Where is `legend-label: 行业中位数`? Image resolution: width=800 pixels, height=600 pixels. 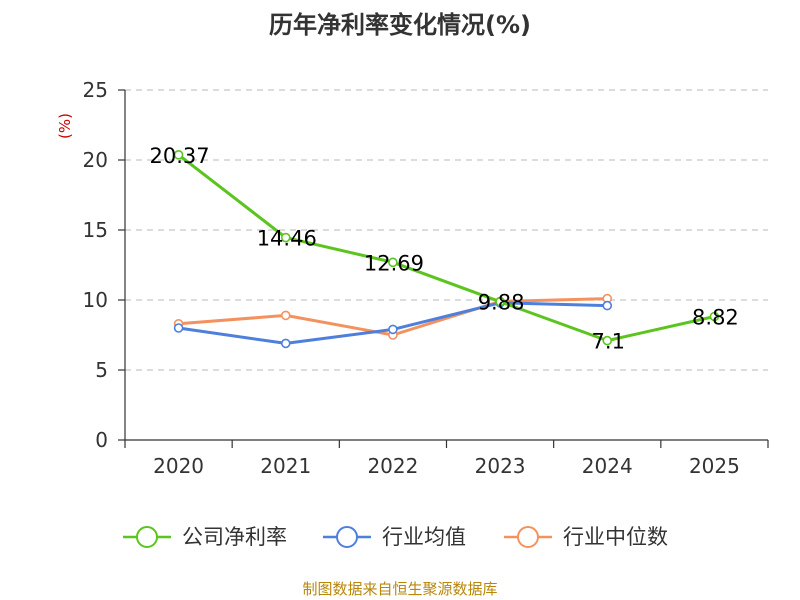
legend-label: 行业中位数 is located at coordinates (615, 537).